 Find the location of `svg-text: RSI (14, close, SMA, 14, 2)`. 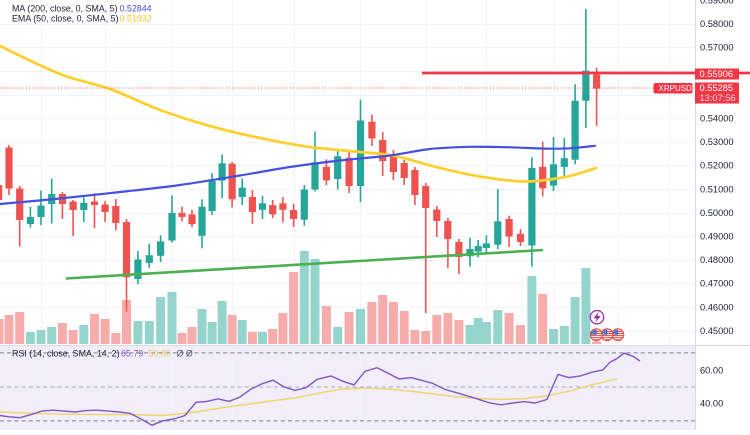

svg-text: RSI (14, close, SMA, 14, 2) is located at coordinates (66, 354).